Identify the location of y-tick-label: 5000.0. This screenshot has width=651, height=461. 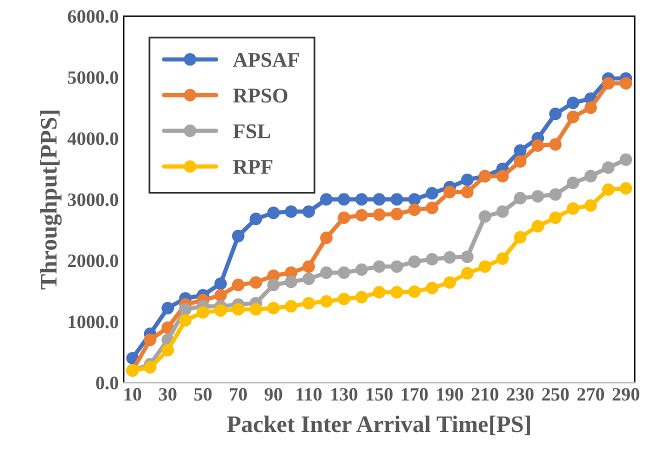
(93, 77).